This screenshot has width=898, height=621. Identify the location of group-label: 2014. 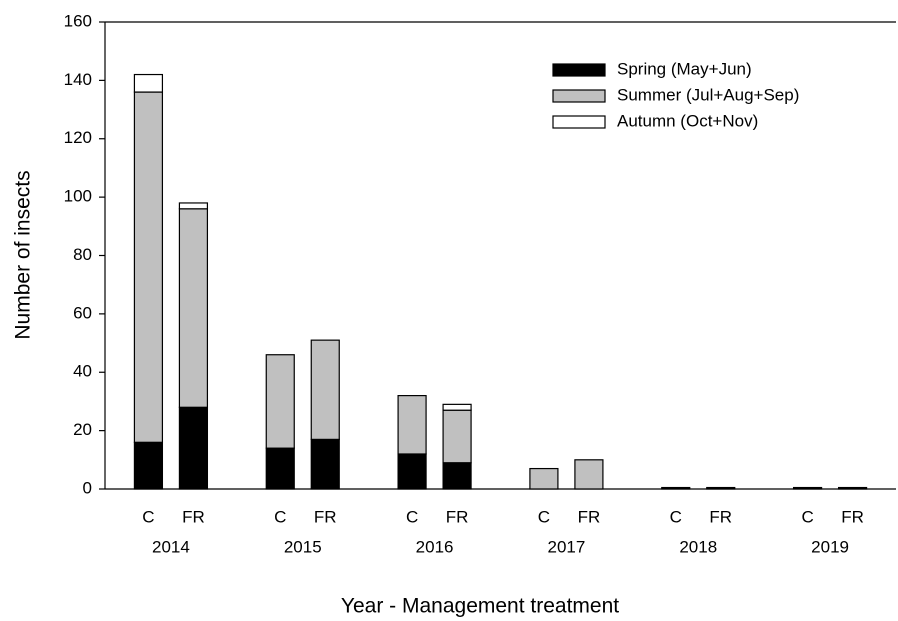
(171, 546).